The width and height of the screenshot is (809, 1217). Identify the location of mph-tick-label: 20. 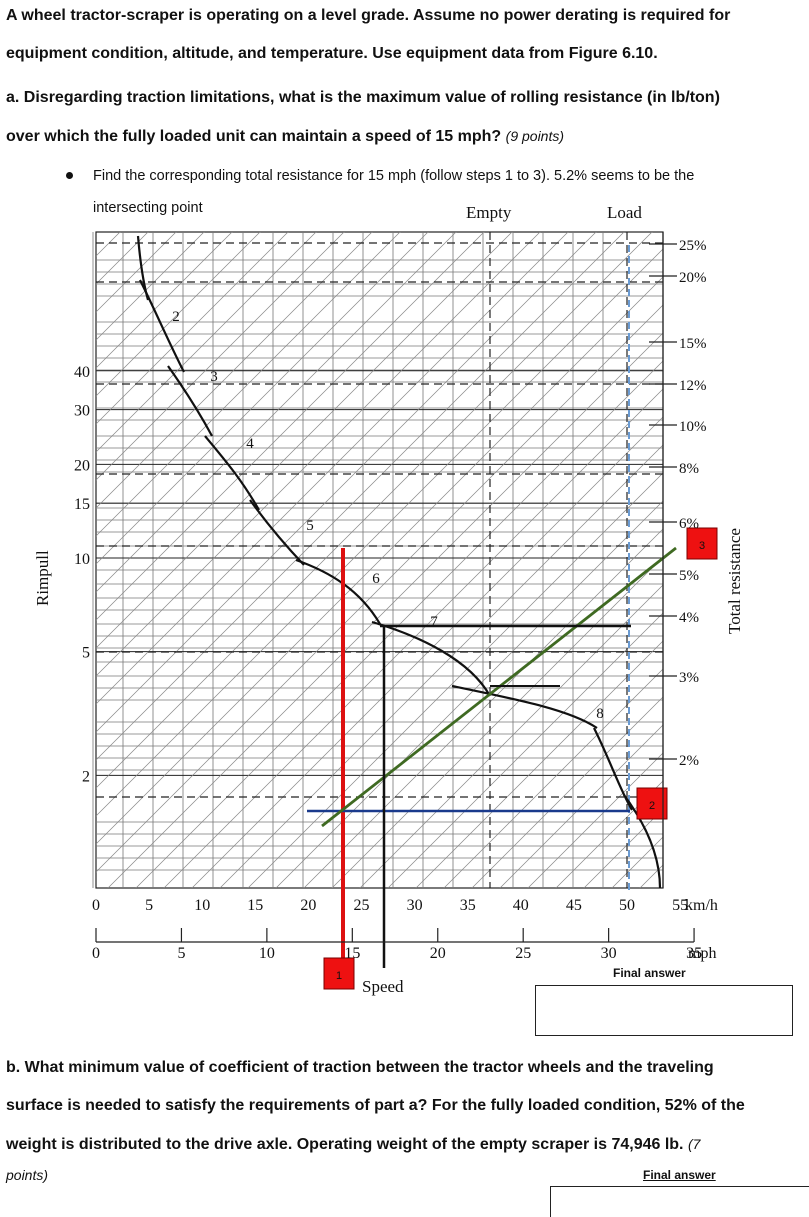
(438, 953).